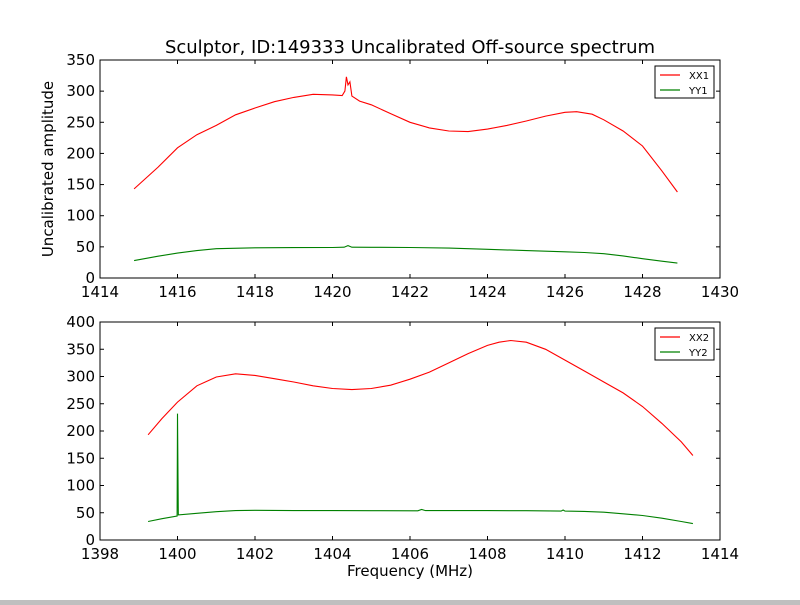  Describe the element at coordinates (405, 134) in the screenshot. I see `series-line-xx1` at that location.